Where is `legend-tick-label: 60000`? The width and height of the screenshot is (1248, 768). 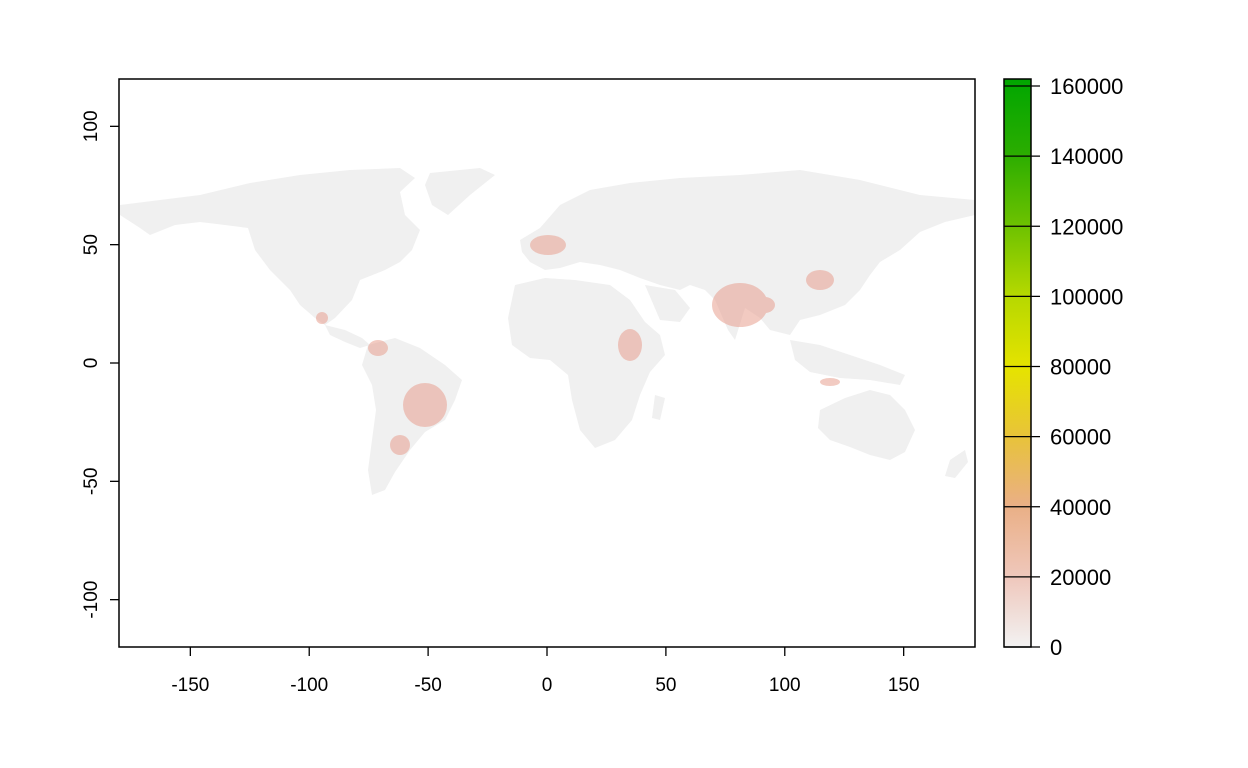 legend-tick-label: 60000 is located at coordinates (1080, 437).